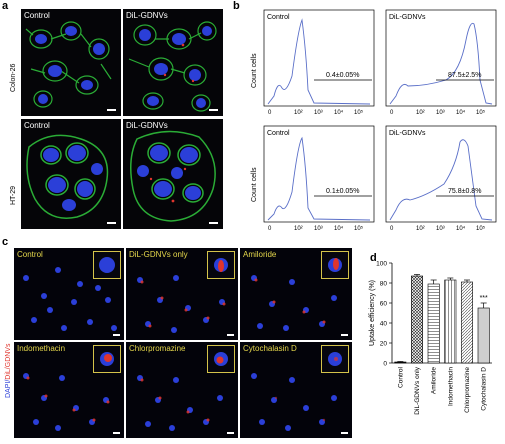  What do you see at coordinates (13, 195) in the screenshot?
I see `row-label-ht29: HT-29` at bounding box center [13, 195].